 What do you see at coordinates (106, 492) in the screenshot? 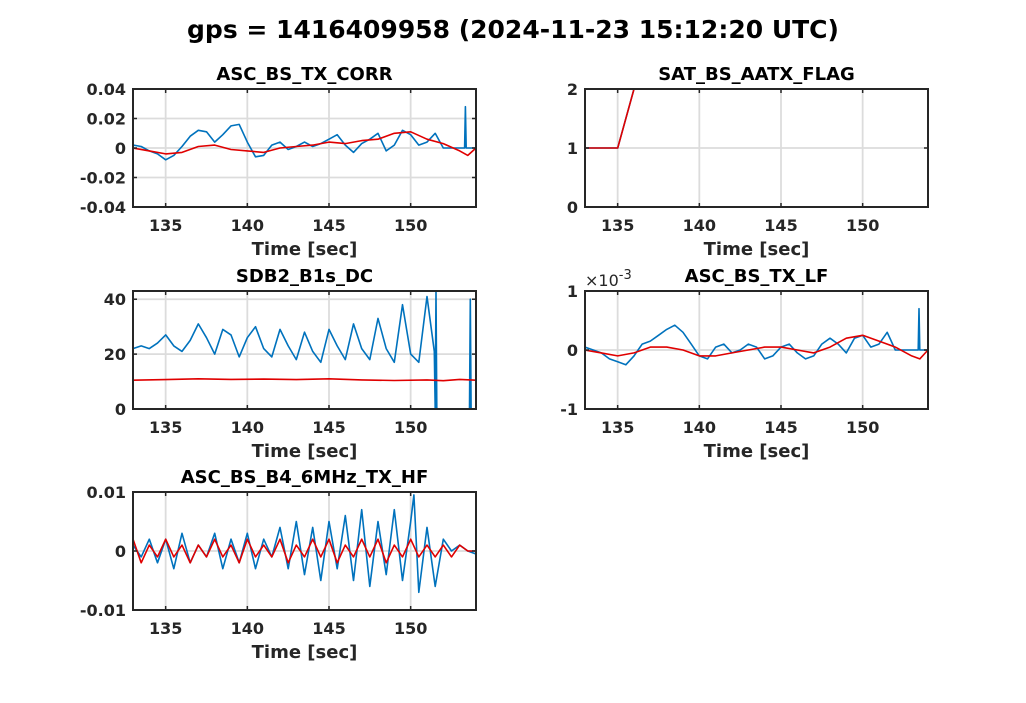
I see `y-tick-label: 0.01` at bounding box center [106, 492].